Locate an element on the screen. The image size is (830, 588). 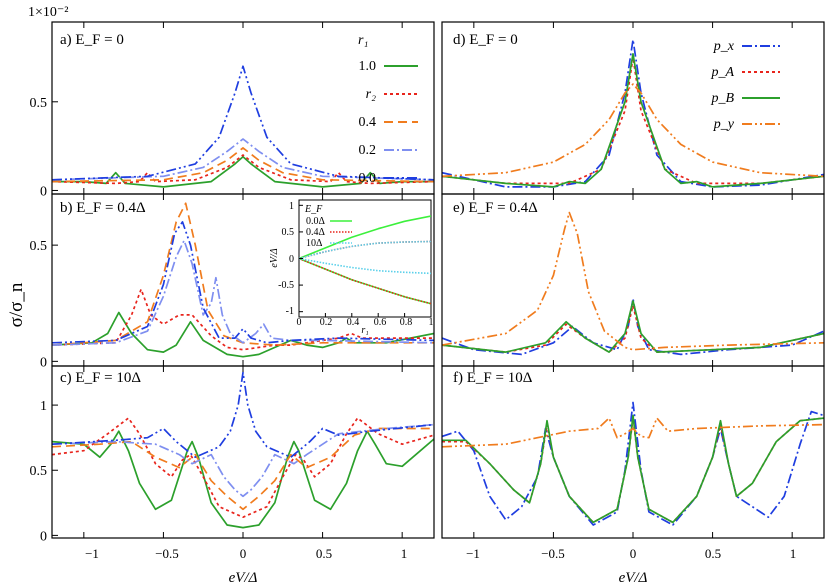
y-tick-label-c-1: 0.5 is located at coordinates (39, 471).